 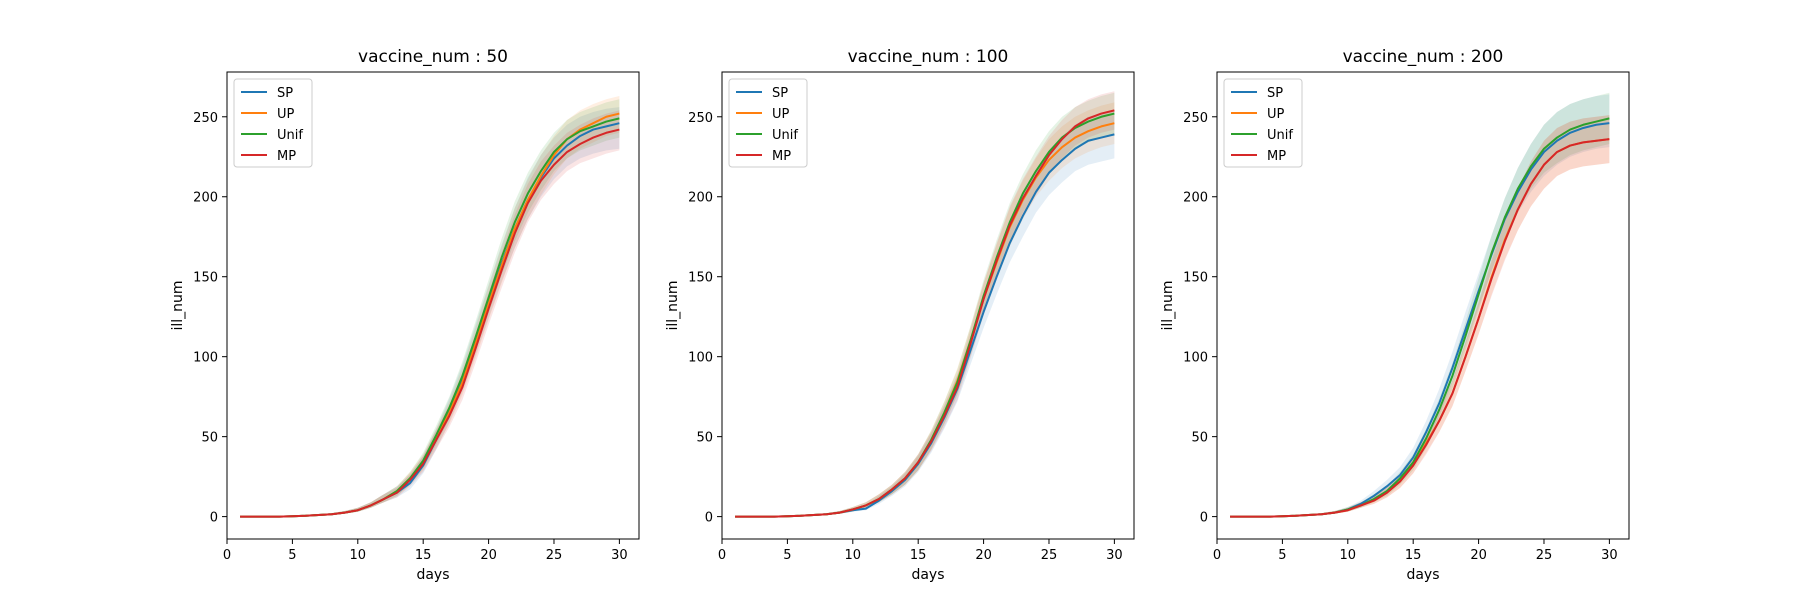 I want to click on chart-title: vaccine_num : 200, so click(x=1423, y=57).